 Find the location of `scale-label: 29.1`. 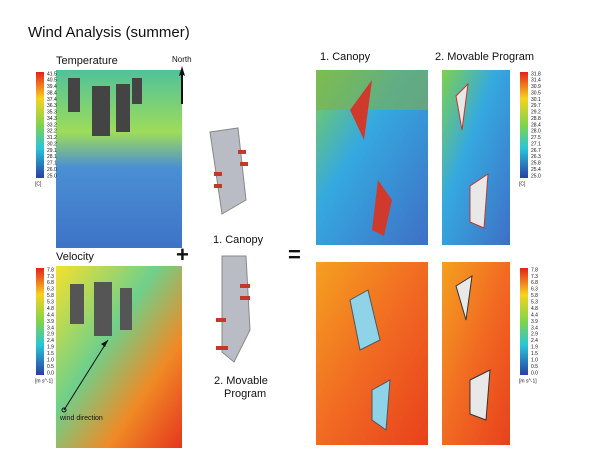

scale-label: 29.1 is located at coordinates (52, 151).